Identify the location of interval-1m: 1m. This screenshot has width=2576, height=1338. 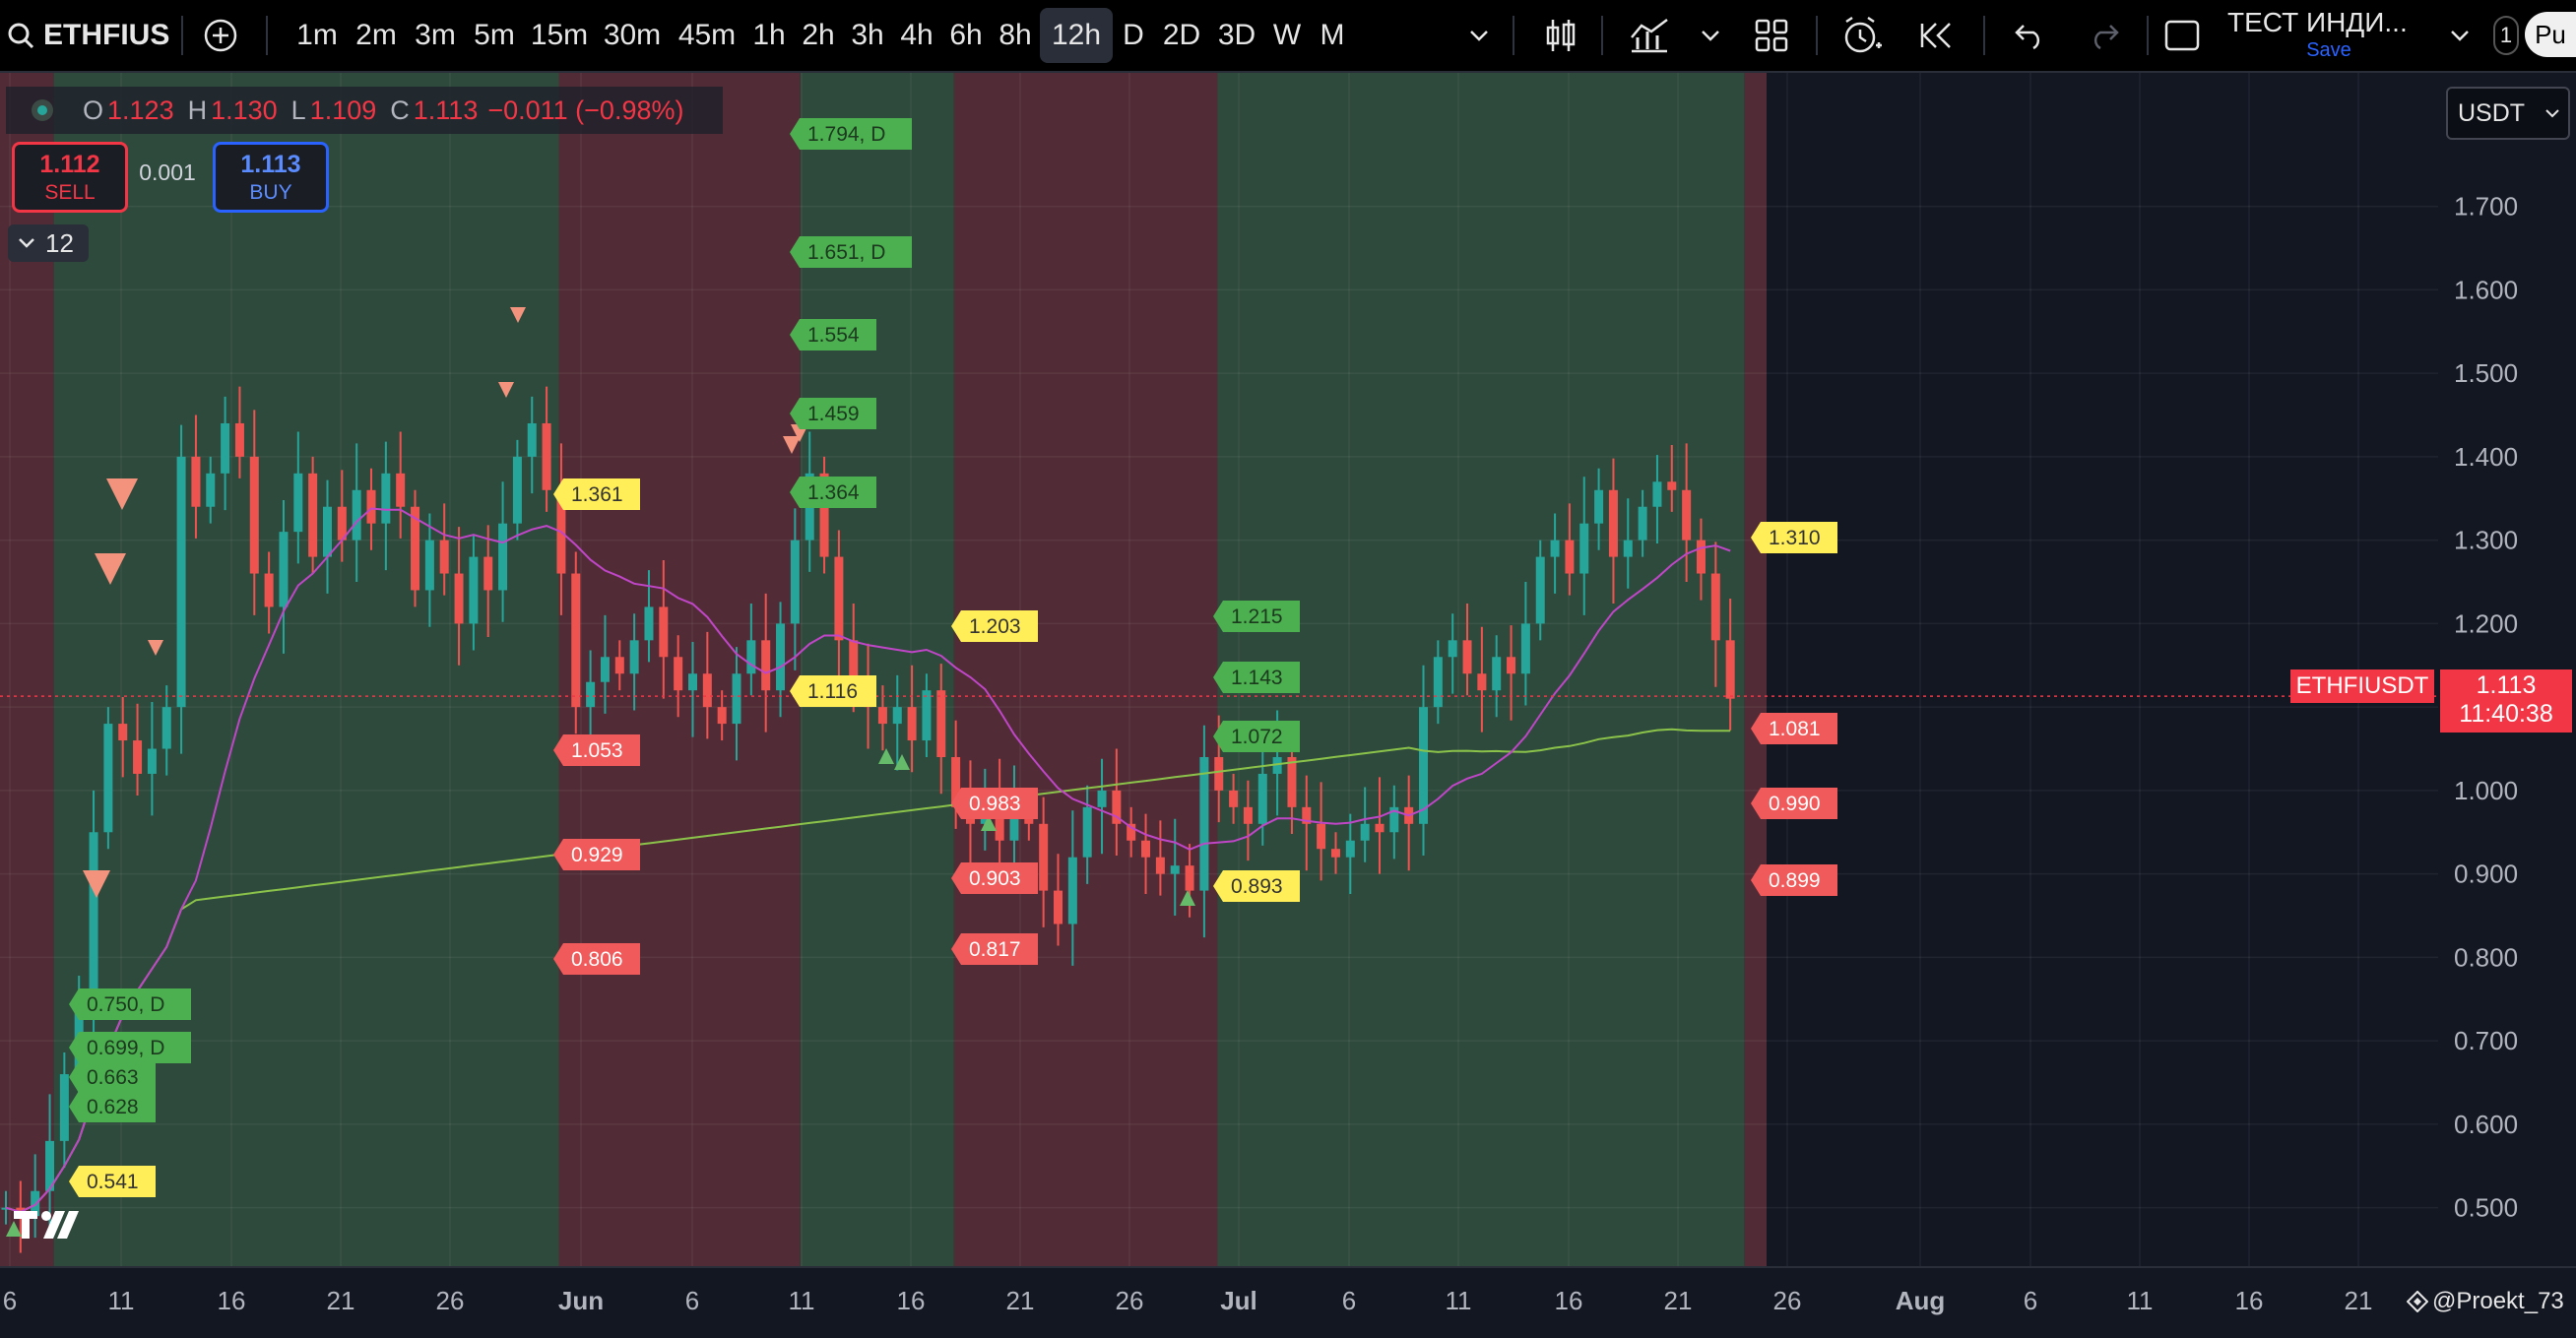
(317, 35).